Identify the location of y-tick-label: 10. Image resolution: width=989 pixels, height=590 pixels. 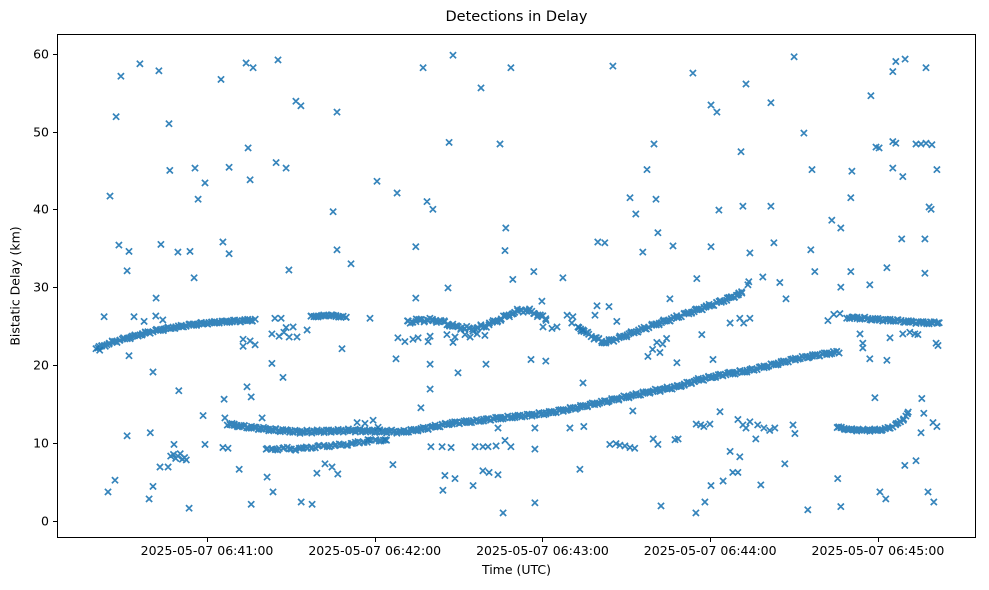
(41, 443).